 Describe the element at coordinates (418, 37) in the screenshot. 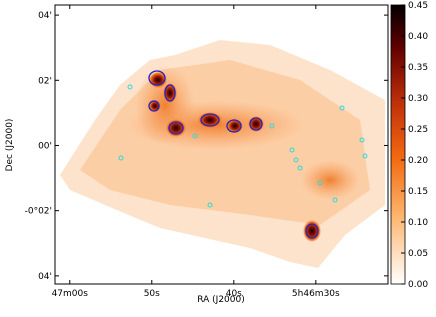

I see `colorbar-tick-label: 0.40` at that location.